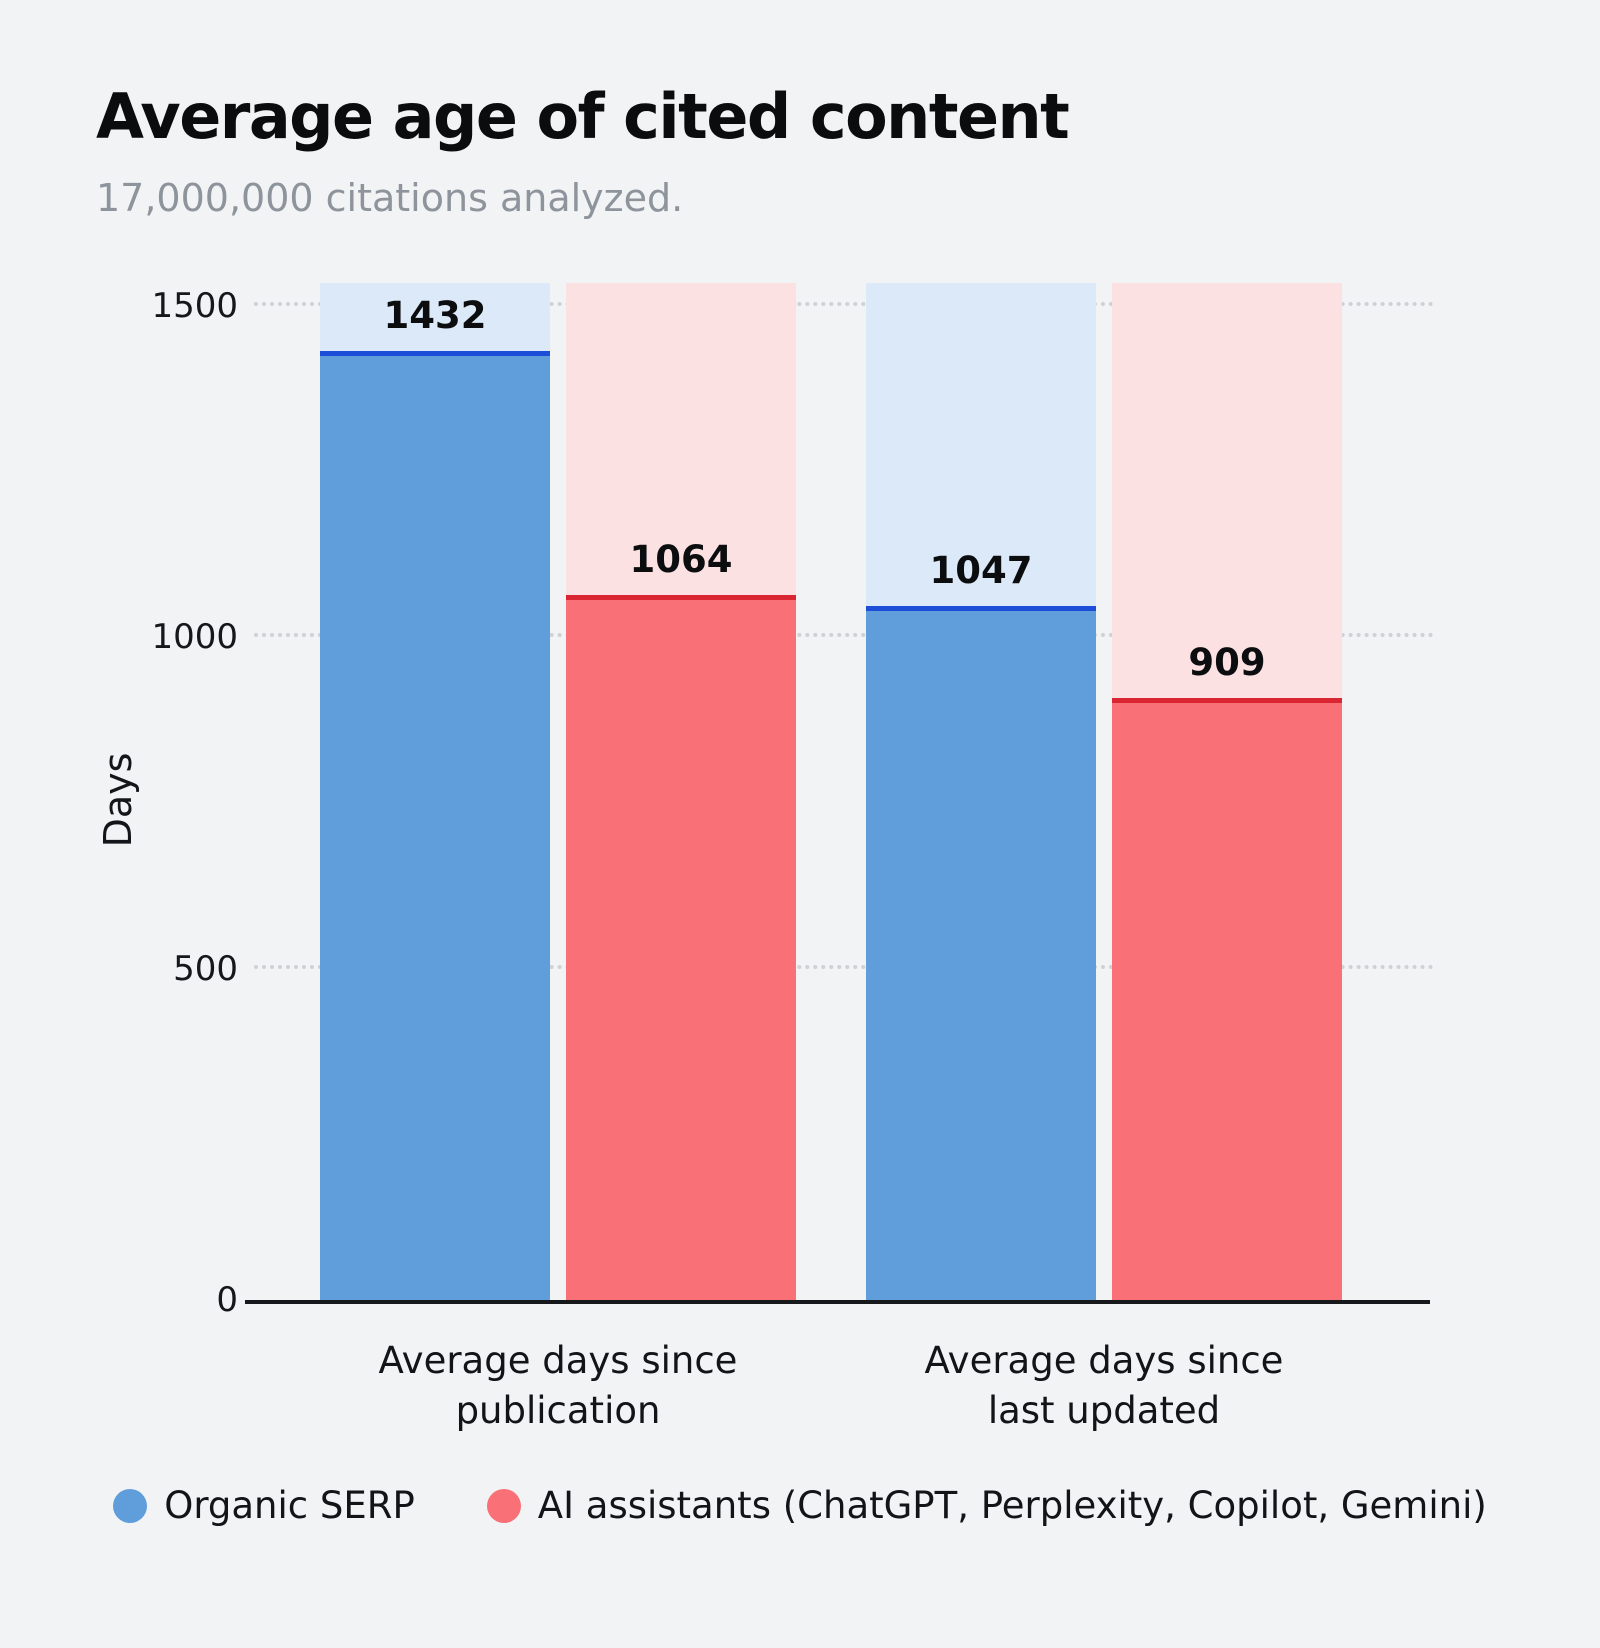 This screenshot has height=1648, width=1600. Describe the element at coordinates (174, 801) in the screenshot. I see `y-axis-ticks: 0 500 1000 1500` at that location.